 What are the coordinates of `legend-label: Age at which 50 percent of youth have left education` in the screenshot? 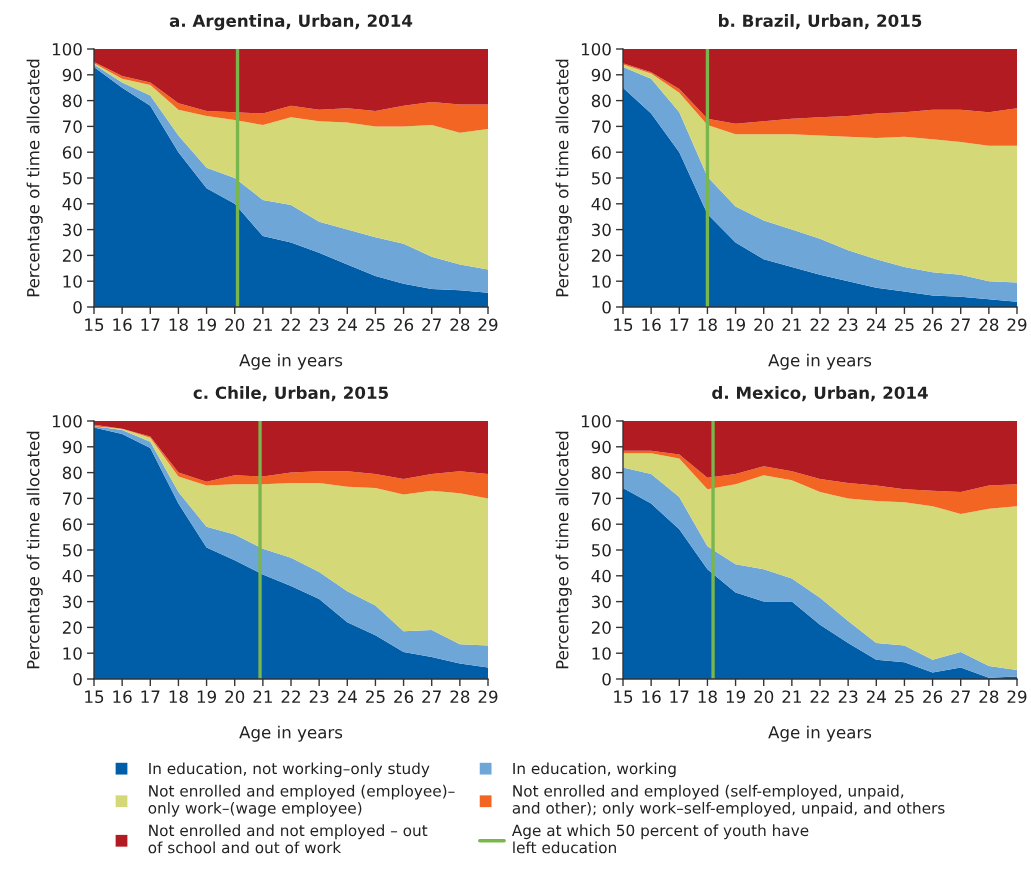 It's located at (660, 839).